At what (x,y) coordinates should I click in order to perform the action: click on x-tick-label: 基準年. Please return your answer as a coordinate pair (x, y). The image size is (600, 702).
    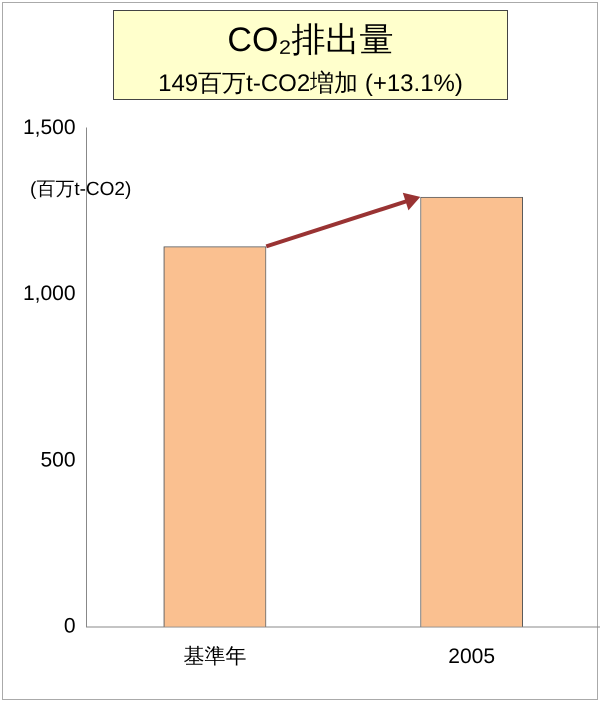
    Looking at the image, I should click on (214, 656).